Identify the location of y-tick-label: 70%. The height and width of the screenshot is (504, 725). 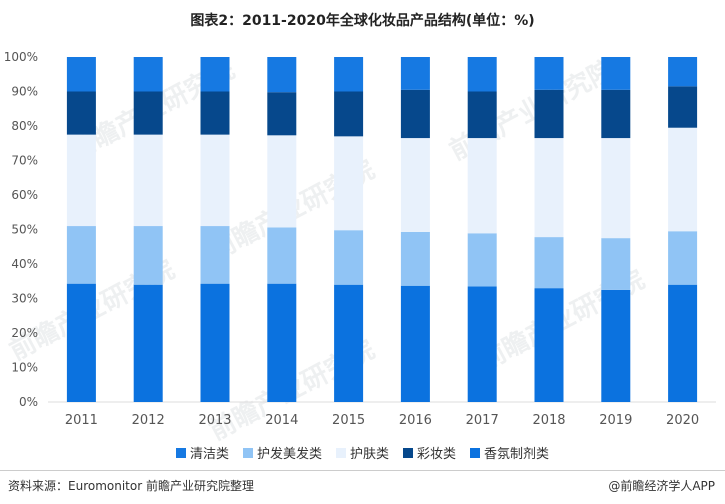
(24, 161).